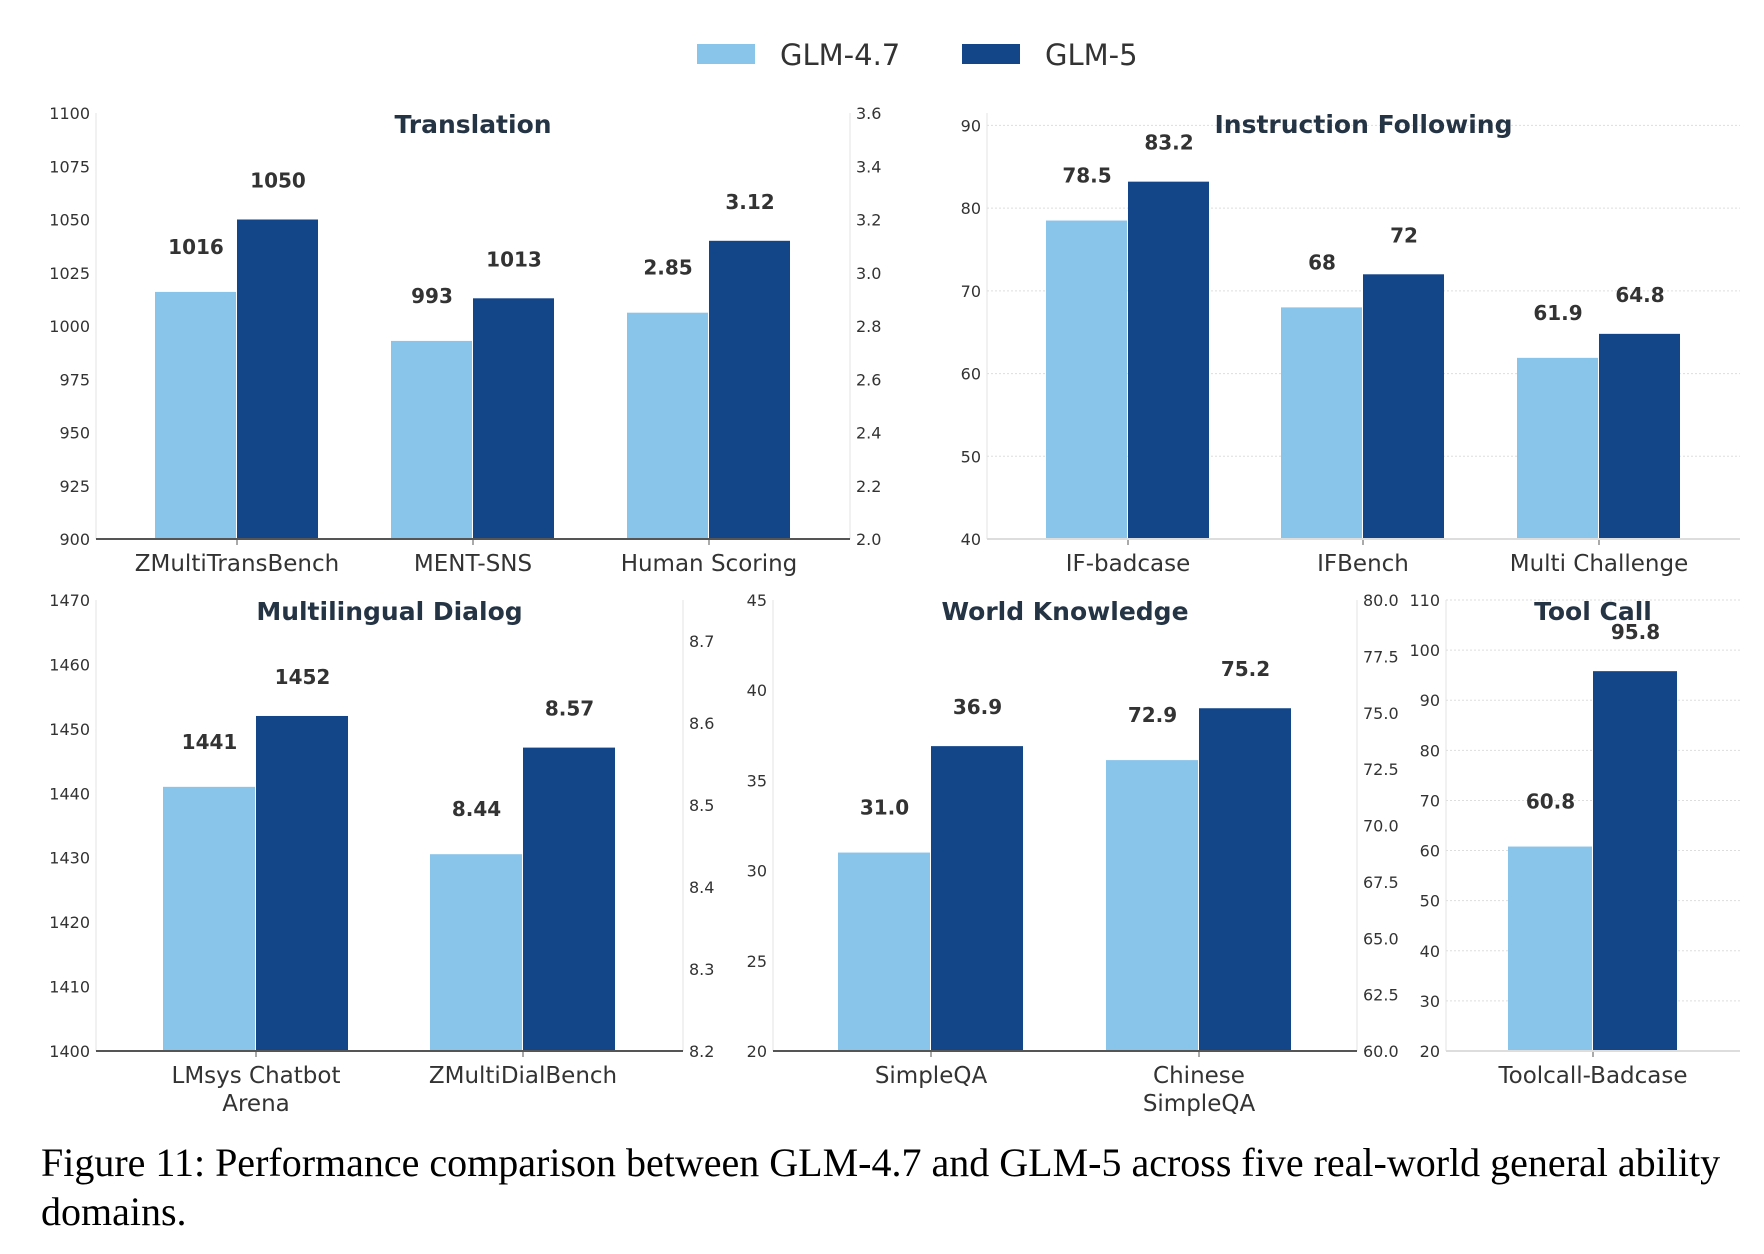  Describe the element at coordinates (69, 220) in the screenshot. I see `y-tick-label: 1050` at that location.